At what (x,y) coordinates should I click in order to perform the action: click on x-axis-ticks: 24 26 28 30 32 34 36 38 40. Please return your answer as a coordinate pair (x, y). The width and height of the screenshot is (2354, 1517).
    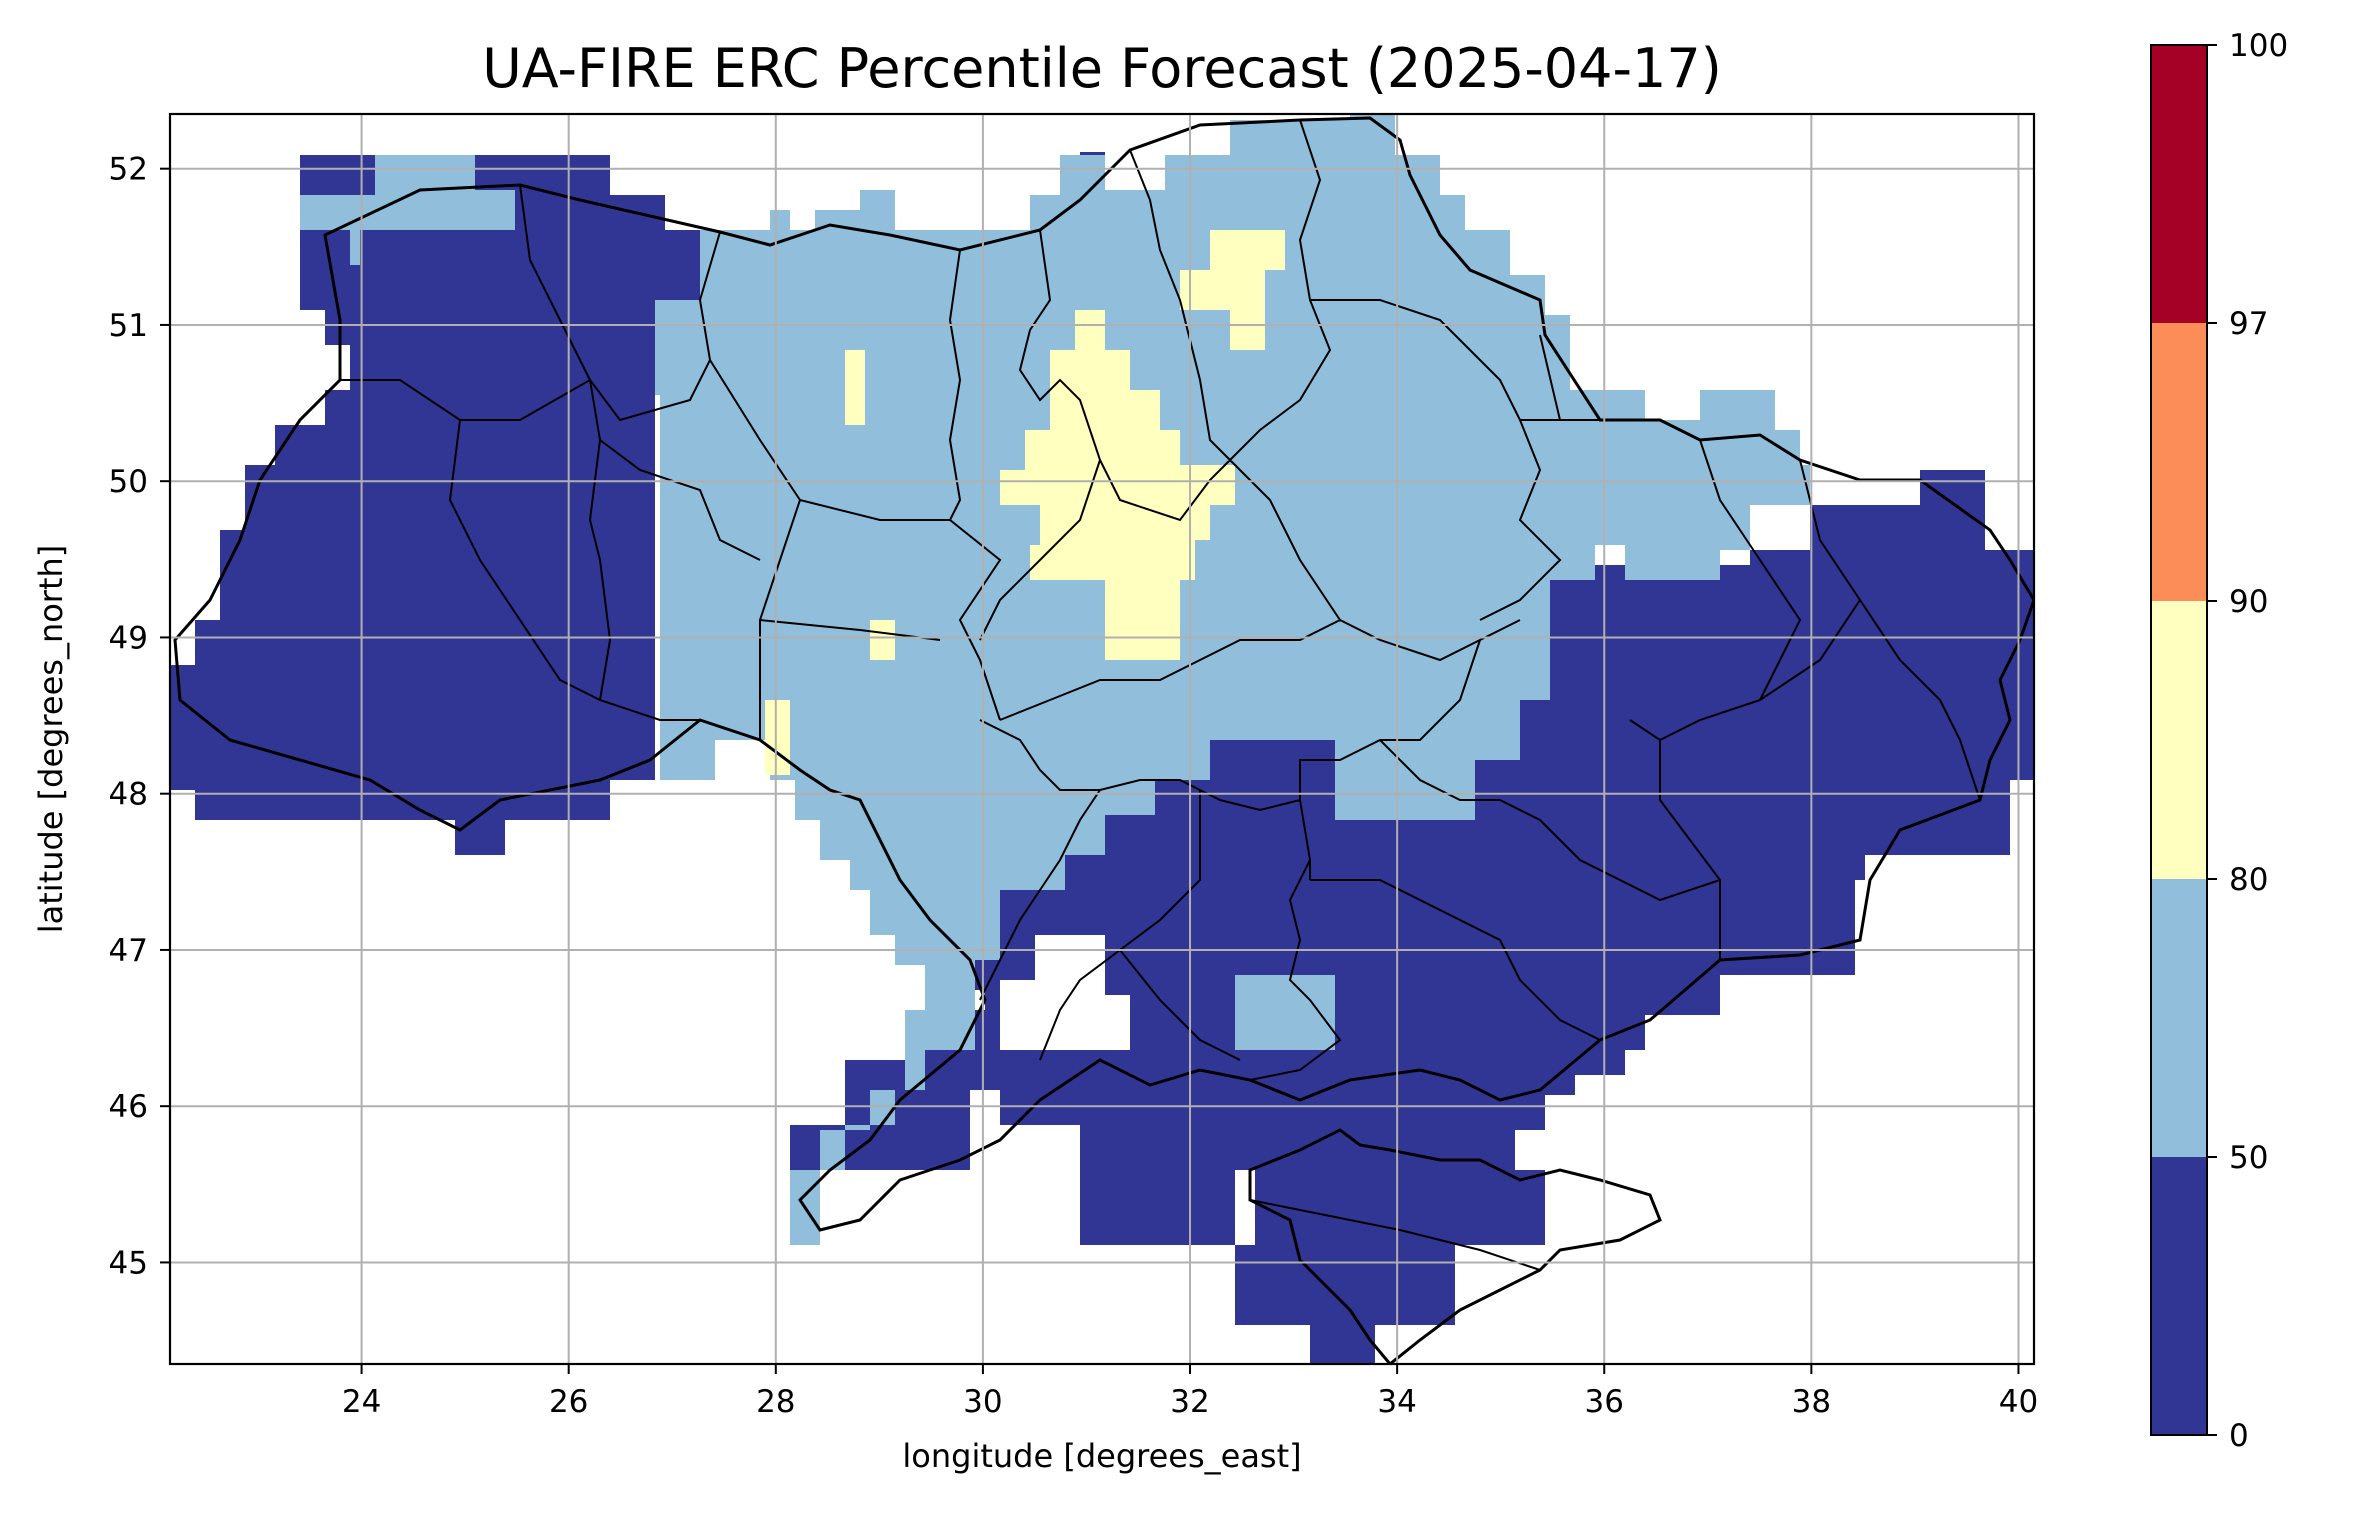
    Looking at the image, I should click on (1190, 1392).